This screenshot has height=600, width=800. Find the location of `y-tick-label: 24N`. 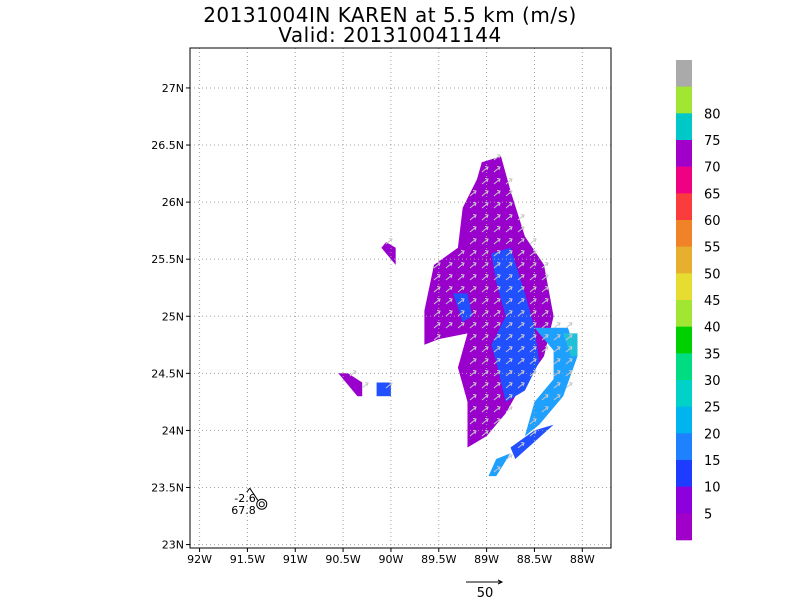

y-tick-label: 24N is located at coordinates (173, 430).